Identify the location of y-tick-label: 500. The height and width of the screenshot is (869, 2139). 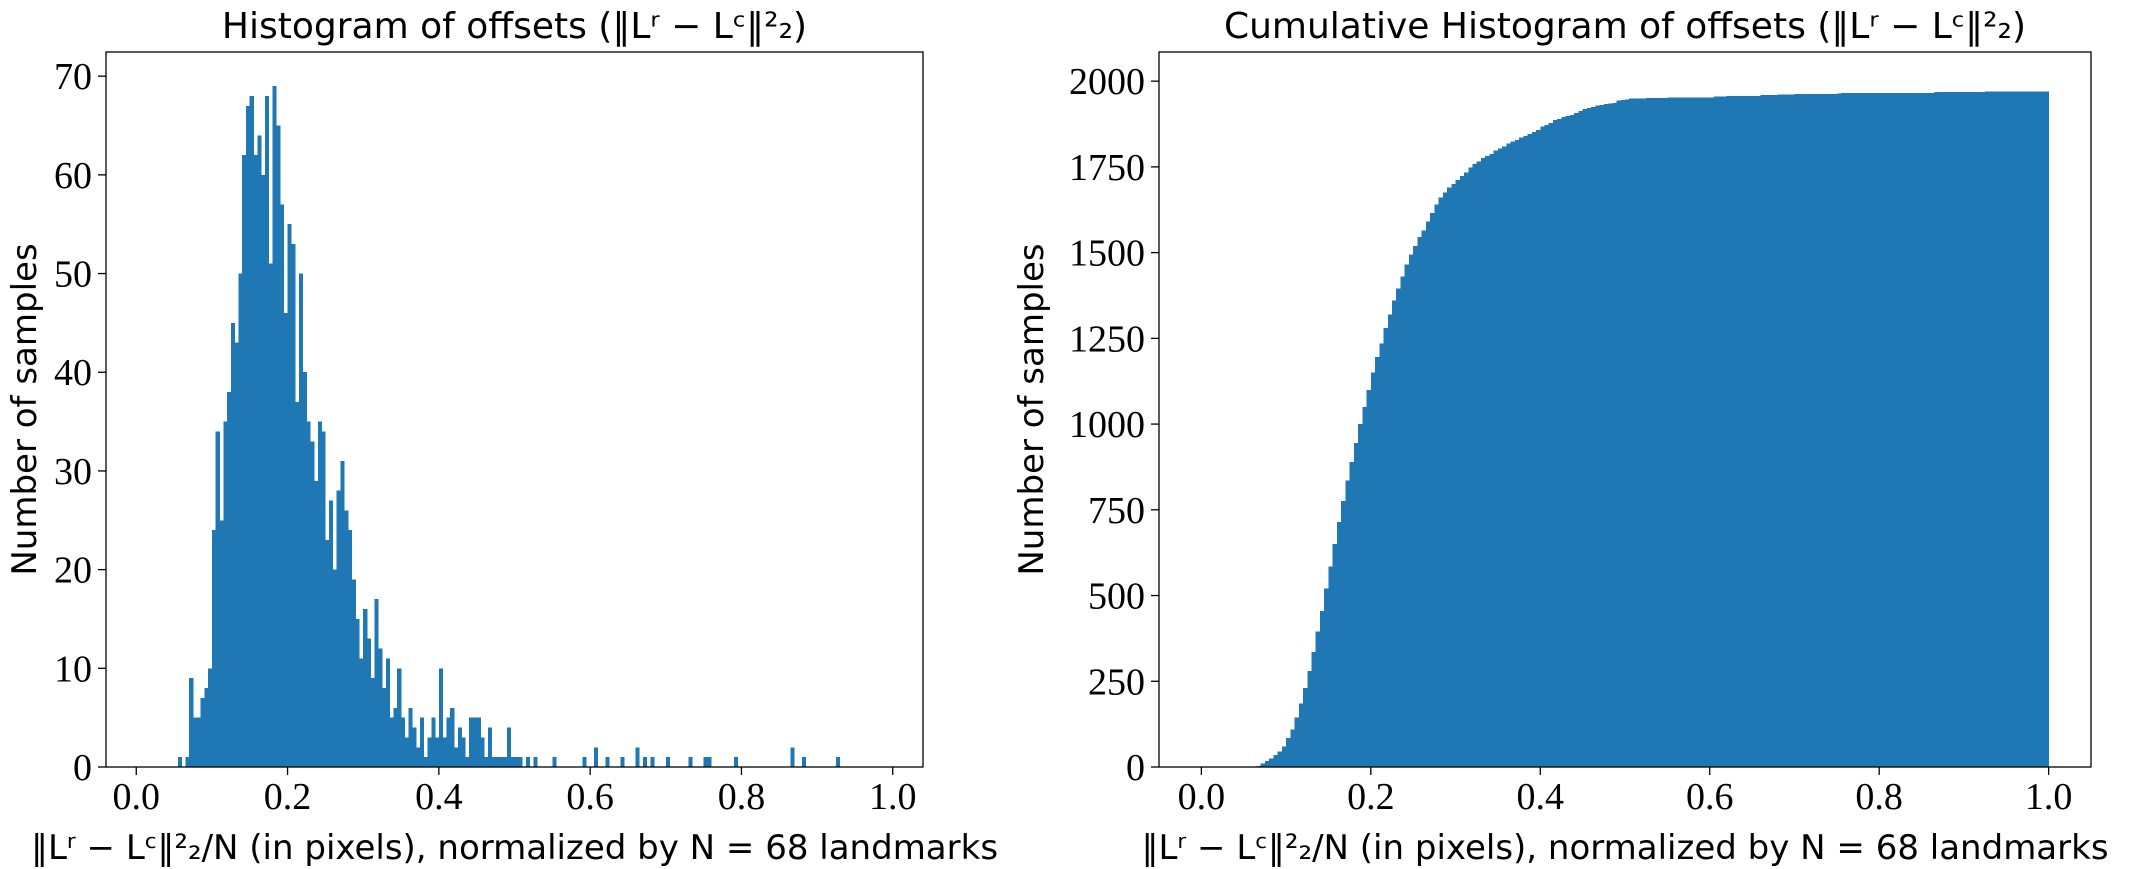
(1116, 597).